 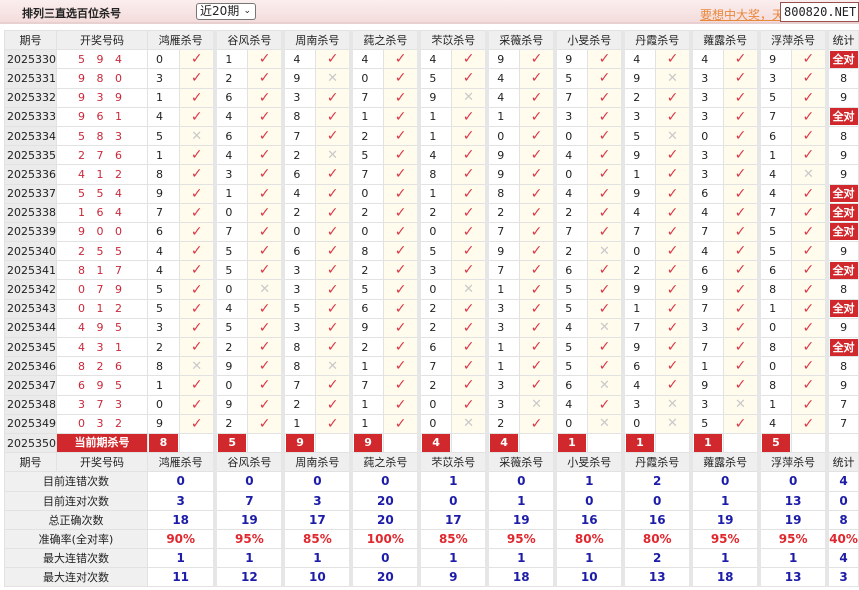 I want to click on period-cell-text: 2025345, so click(x=31, y=347).